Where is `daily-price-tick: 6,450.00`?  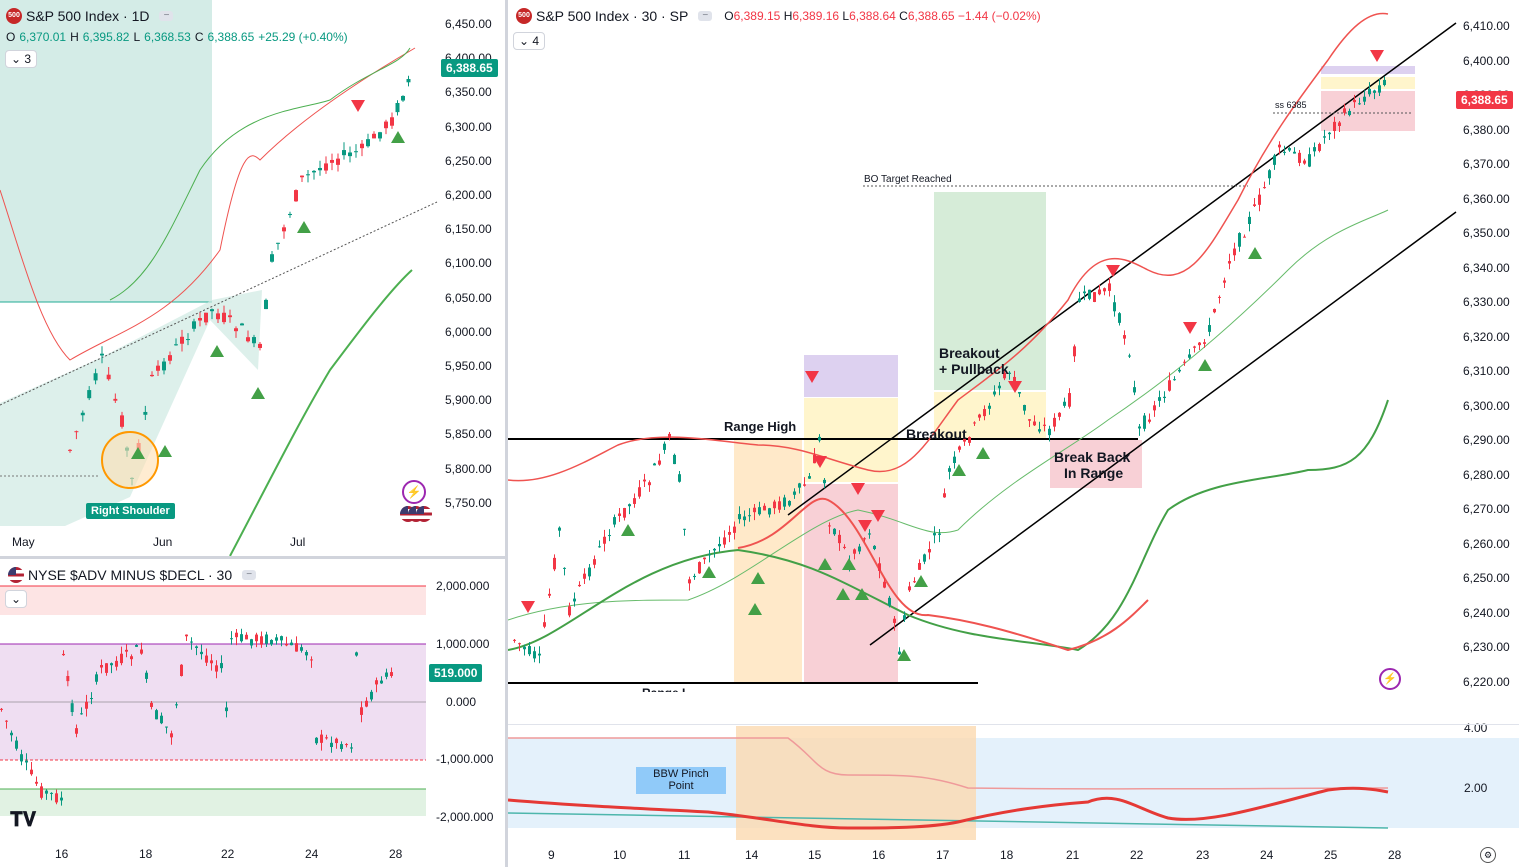
daily-price-tick: 6,450.00 is located at coordinates (468, 24).